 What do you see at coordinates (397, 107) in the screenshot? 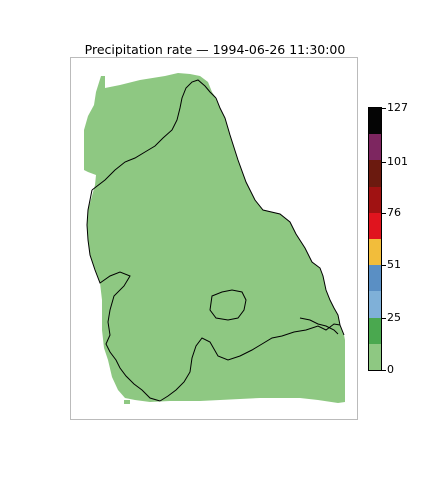
I see `colorbar-tick-label: 127` at bounding box center [397, 107].